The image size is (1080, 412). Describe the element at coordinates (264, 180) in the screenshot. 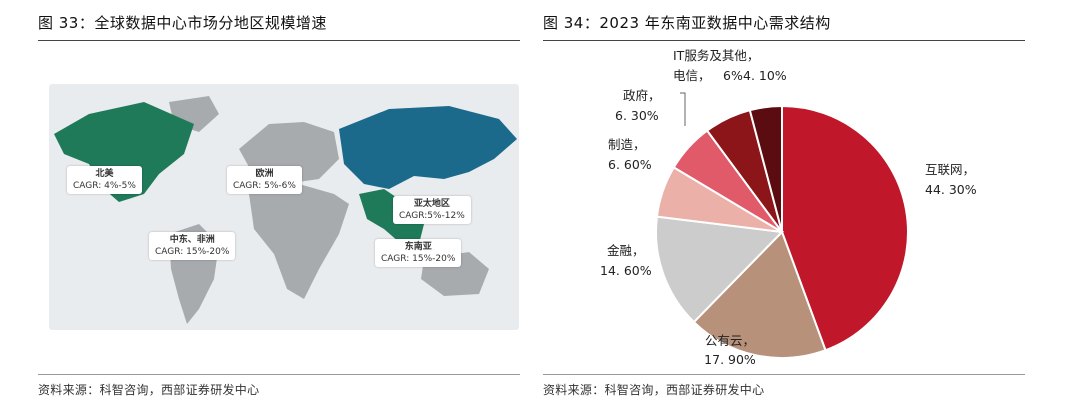

I see `region-label-europe: 欧洲 CAGR: 5%-6%` at that location.